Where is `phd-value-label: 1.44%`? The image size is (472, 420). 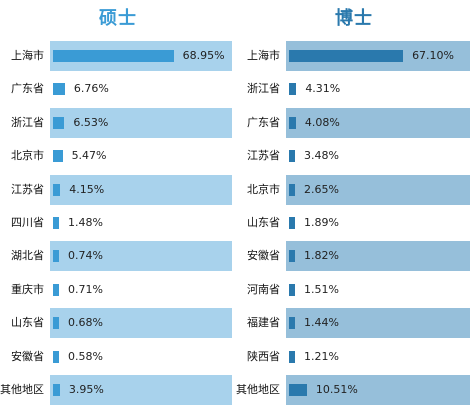
phd-value-label: 1.44% is located at coordinates (321, 323).